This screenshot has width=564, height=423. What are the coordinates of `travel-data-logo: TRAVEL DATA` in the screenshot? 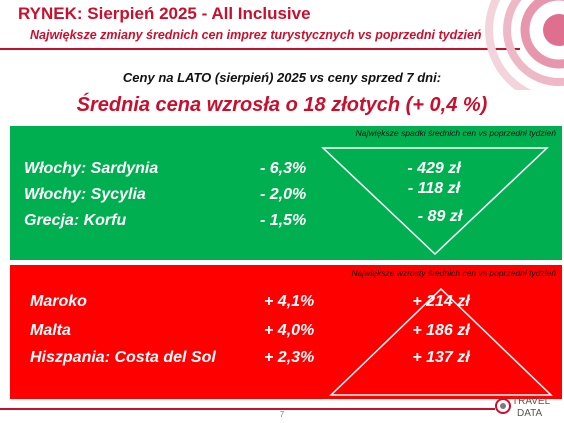 It's located at (523, 407).